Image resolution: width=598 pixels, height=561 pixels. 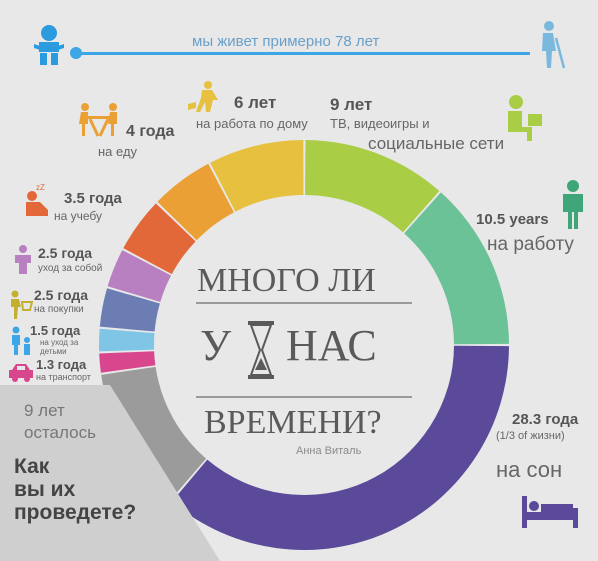 I want to click on donut-slice-work, so click(x=456, y=268).